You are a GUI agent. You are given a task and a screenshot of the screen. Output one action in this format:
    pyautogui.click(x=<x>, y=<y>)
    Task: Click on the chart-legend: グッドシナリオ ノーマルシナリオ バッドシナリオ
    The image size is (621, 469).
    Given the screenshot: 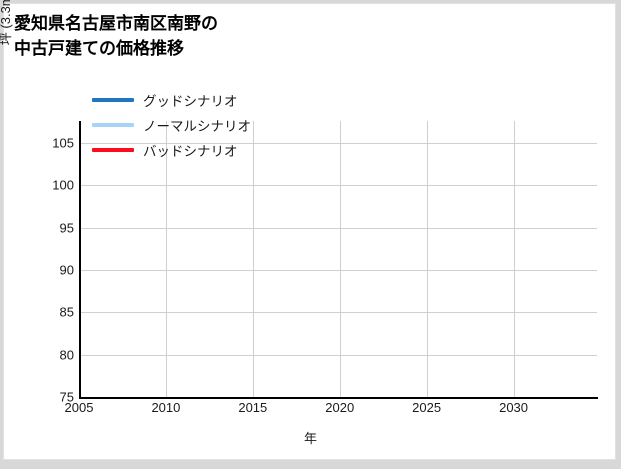 What is the action you would take?
    pyautogui.click(x=171, y=125)
    